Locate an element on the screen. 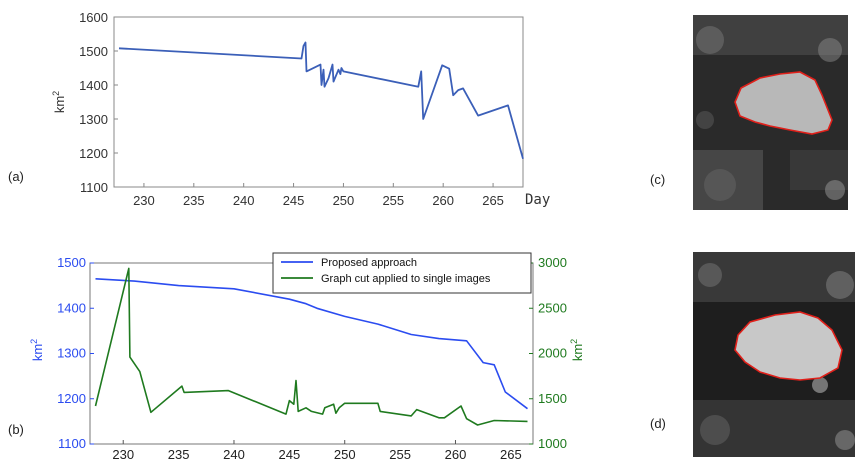  y2-tick-label-b: 3000 is located at coordinates (552, 262).